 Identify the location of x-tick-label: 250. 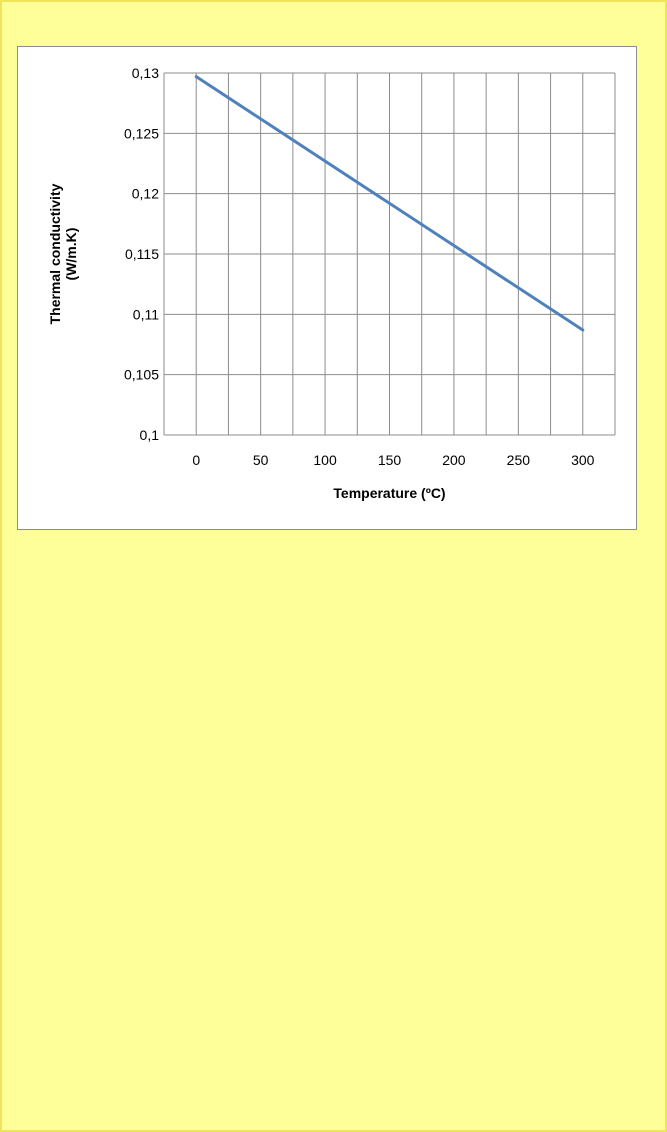
(519, 460).